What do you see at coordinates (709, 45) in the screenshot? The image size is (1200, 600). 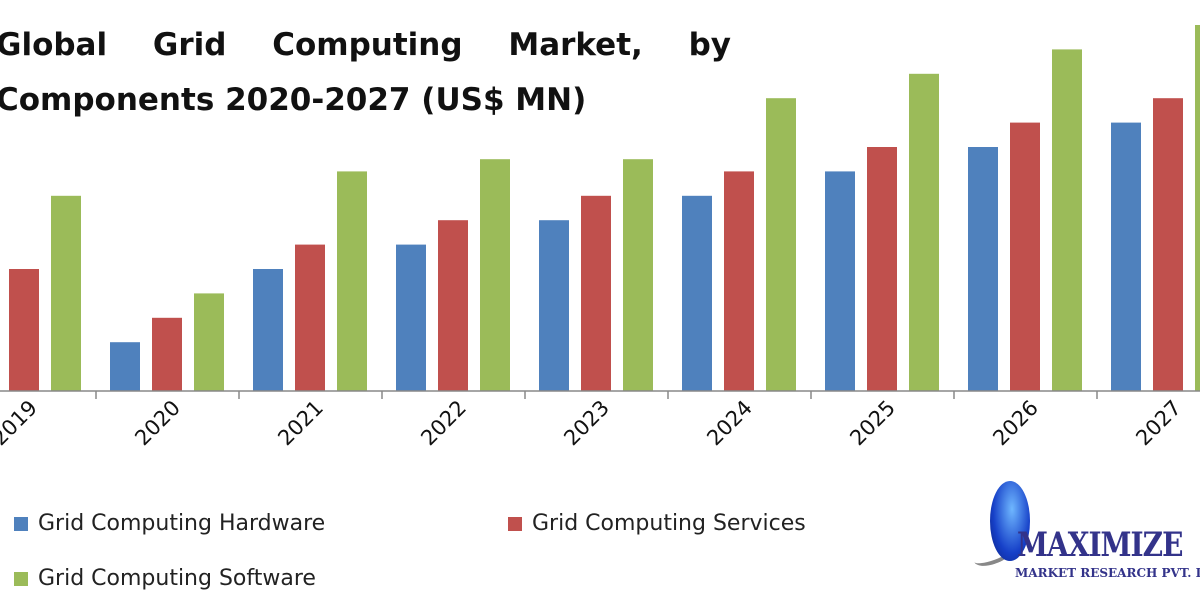 I see `title-word: by` at bounding box center [709, 45].